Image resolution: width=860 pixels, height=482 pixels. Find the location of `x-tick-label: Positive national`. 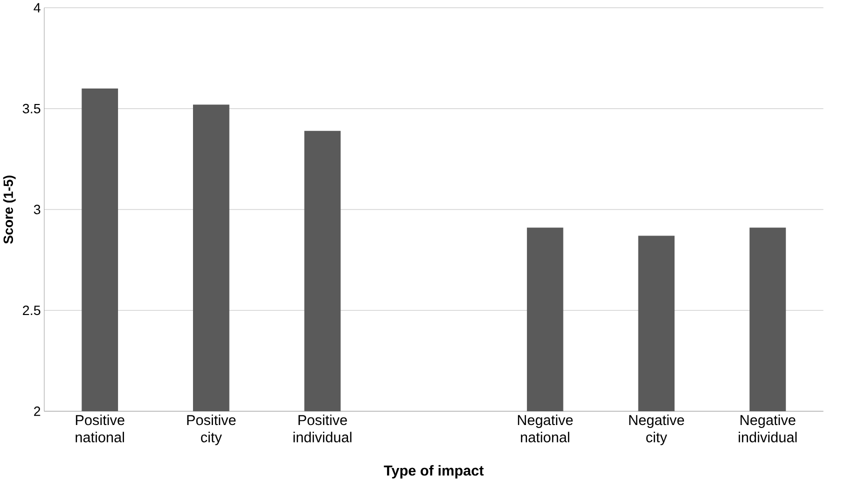

x-tick-label: Positive national is located at coordinates (100, 428).